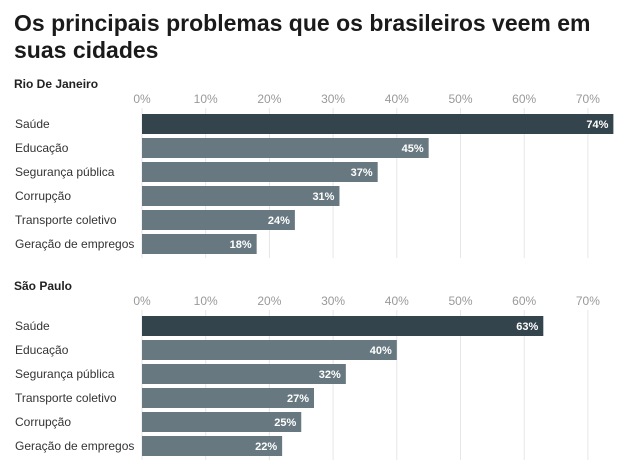 The width and height of the screenshot is (625, 473). Describe the element at coordinates (43, 196) in the screenshot. I see `category-label-rio-3: Corrupção` at that location.